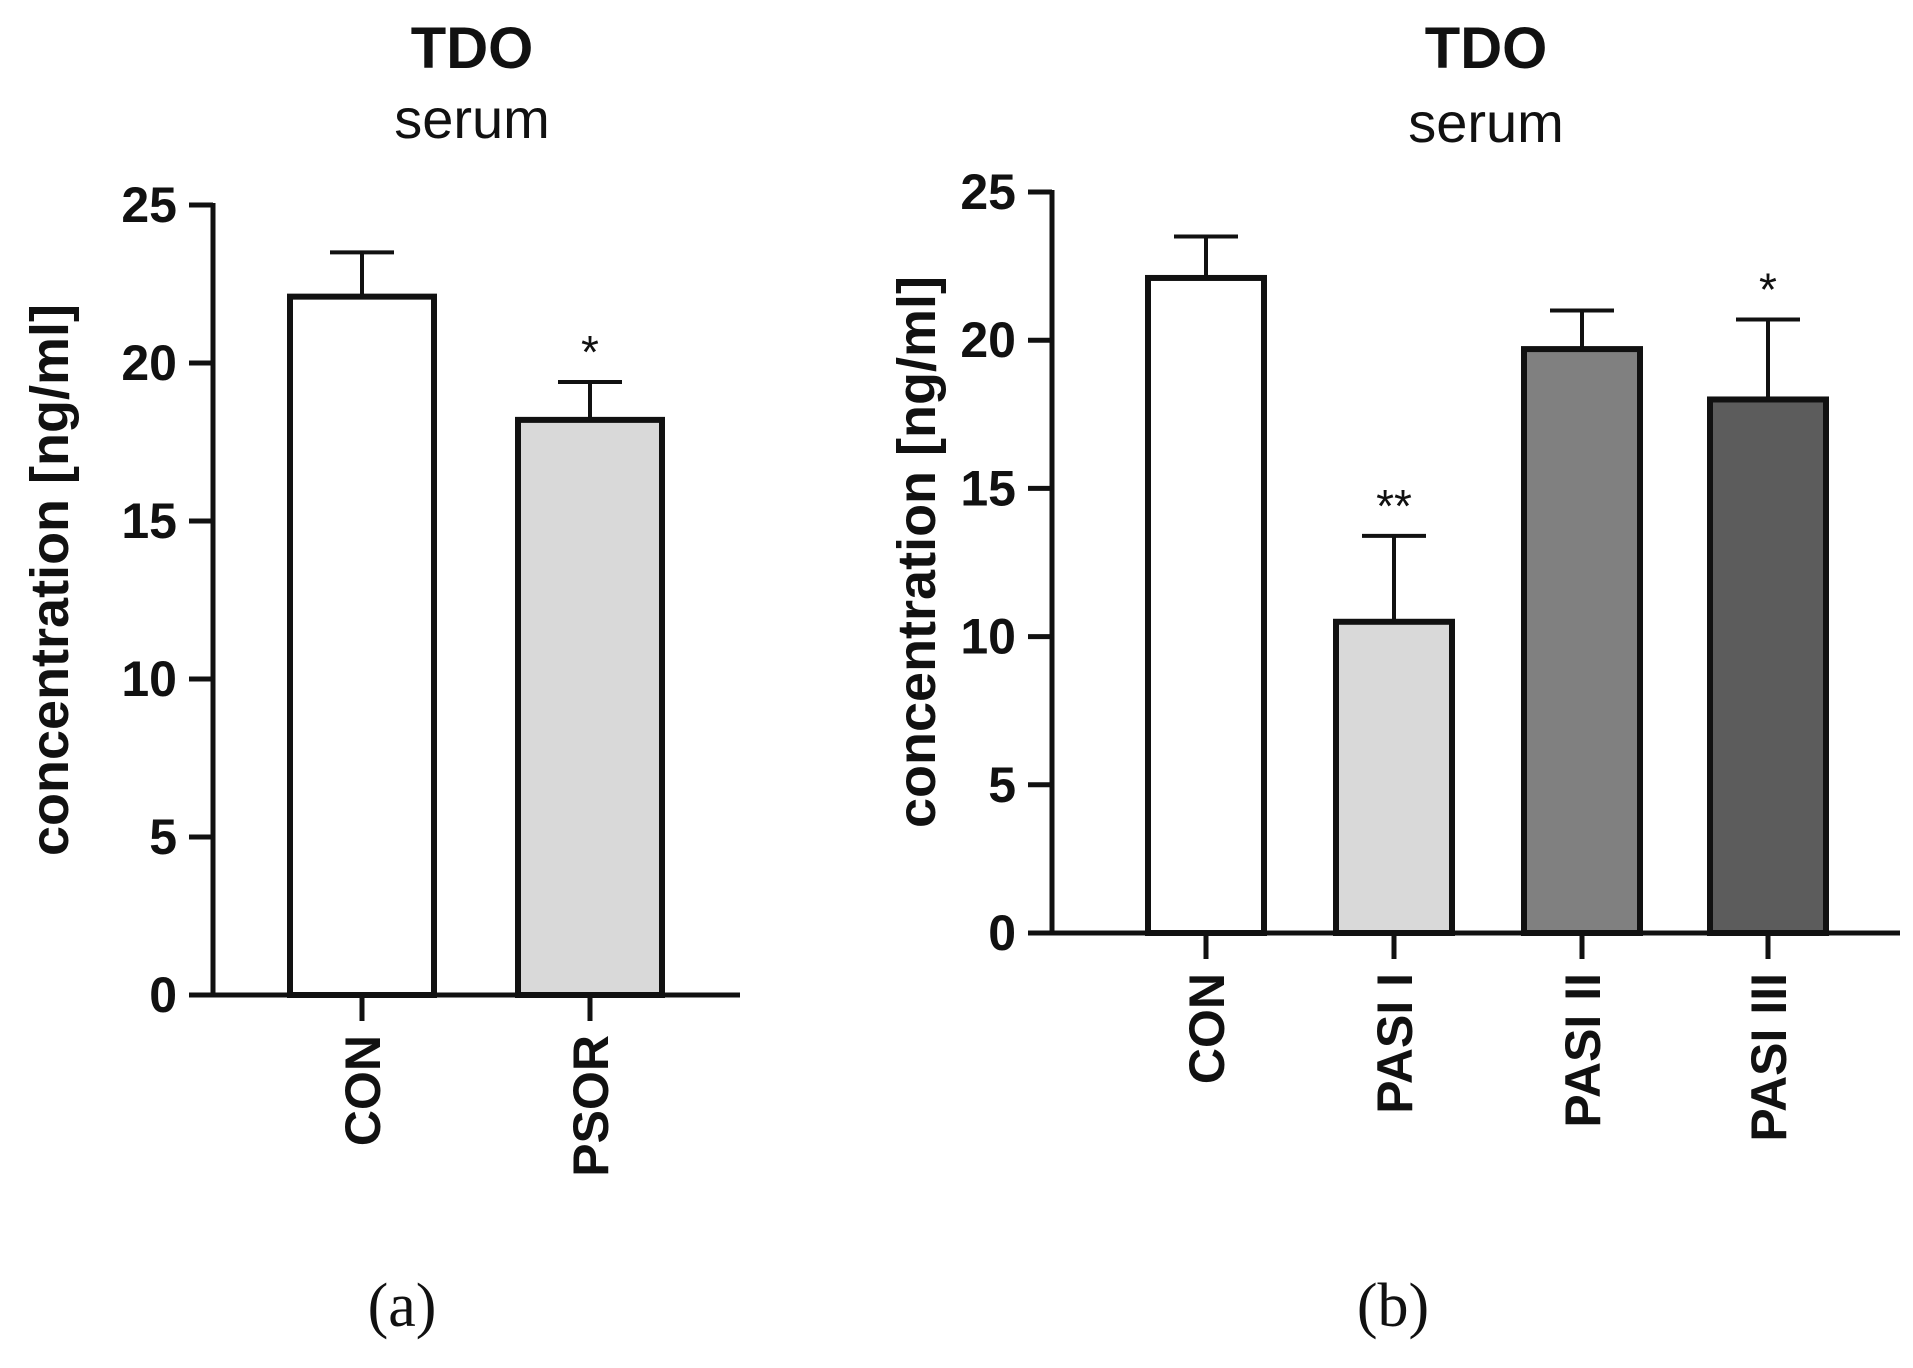 The height and width of the screenshot is (1368, 1913). Describe the element at coordinates (1583, 1050) in the screenshot. I see `x-tick-label: PASI II` at that location.